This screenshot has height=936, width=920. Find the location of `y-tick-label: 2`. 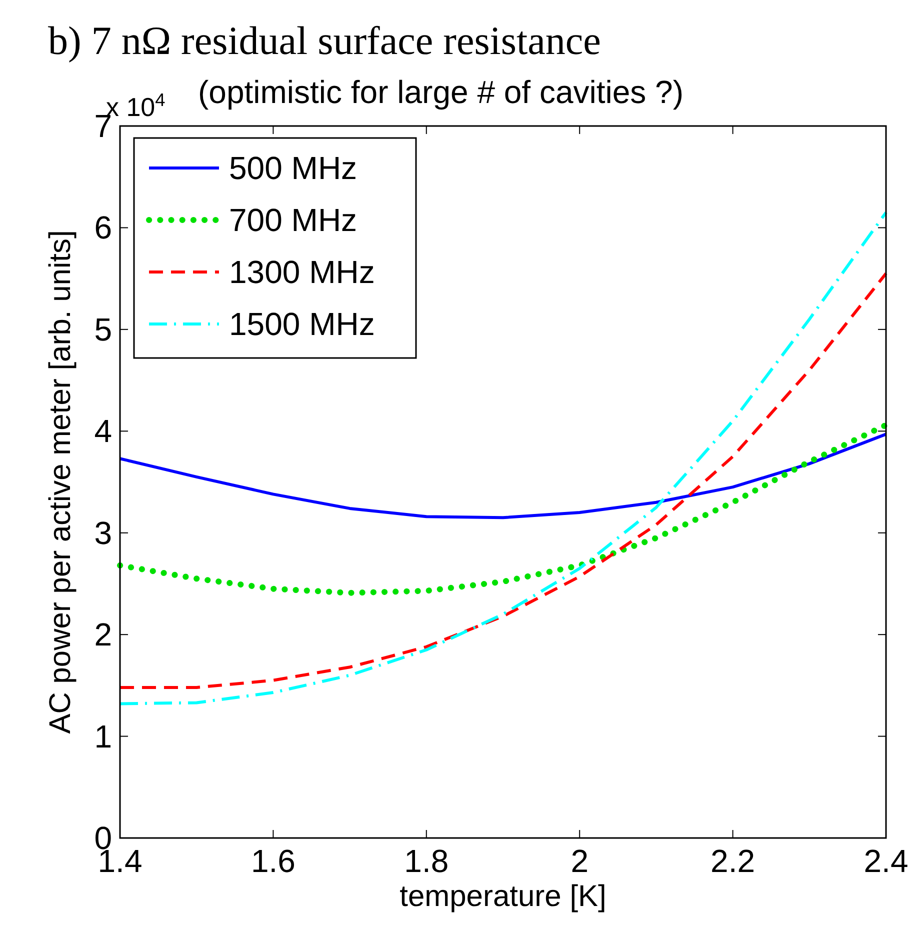

y-tick-label: 2 is located at coordinates (103, 634).